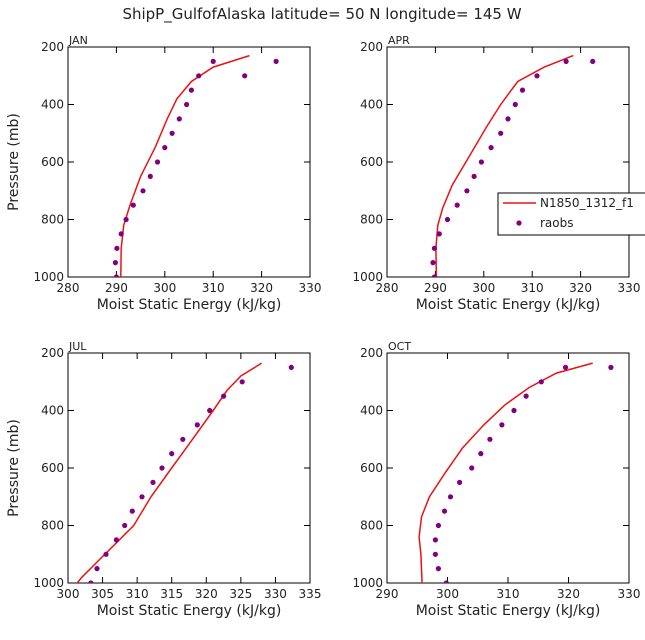  I want to click on x-tick-label: 315, so click(171, 594).